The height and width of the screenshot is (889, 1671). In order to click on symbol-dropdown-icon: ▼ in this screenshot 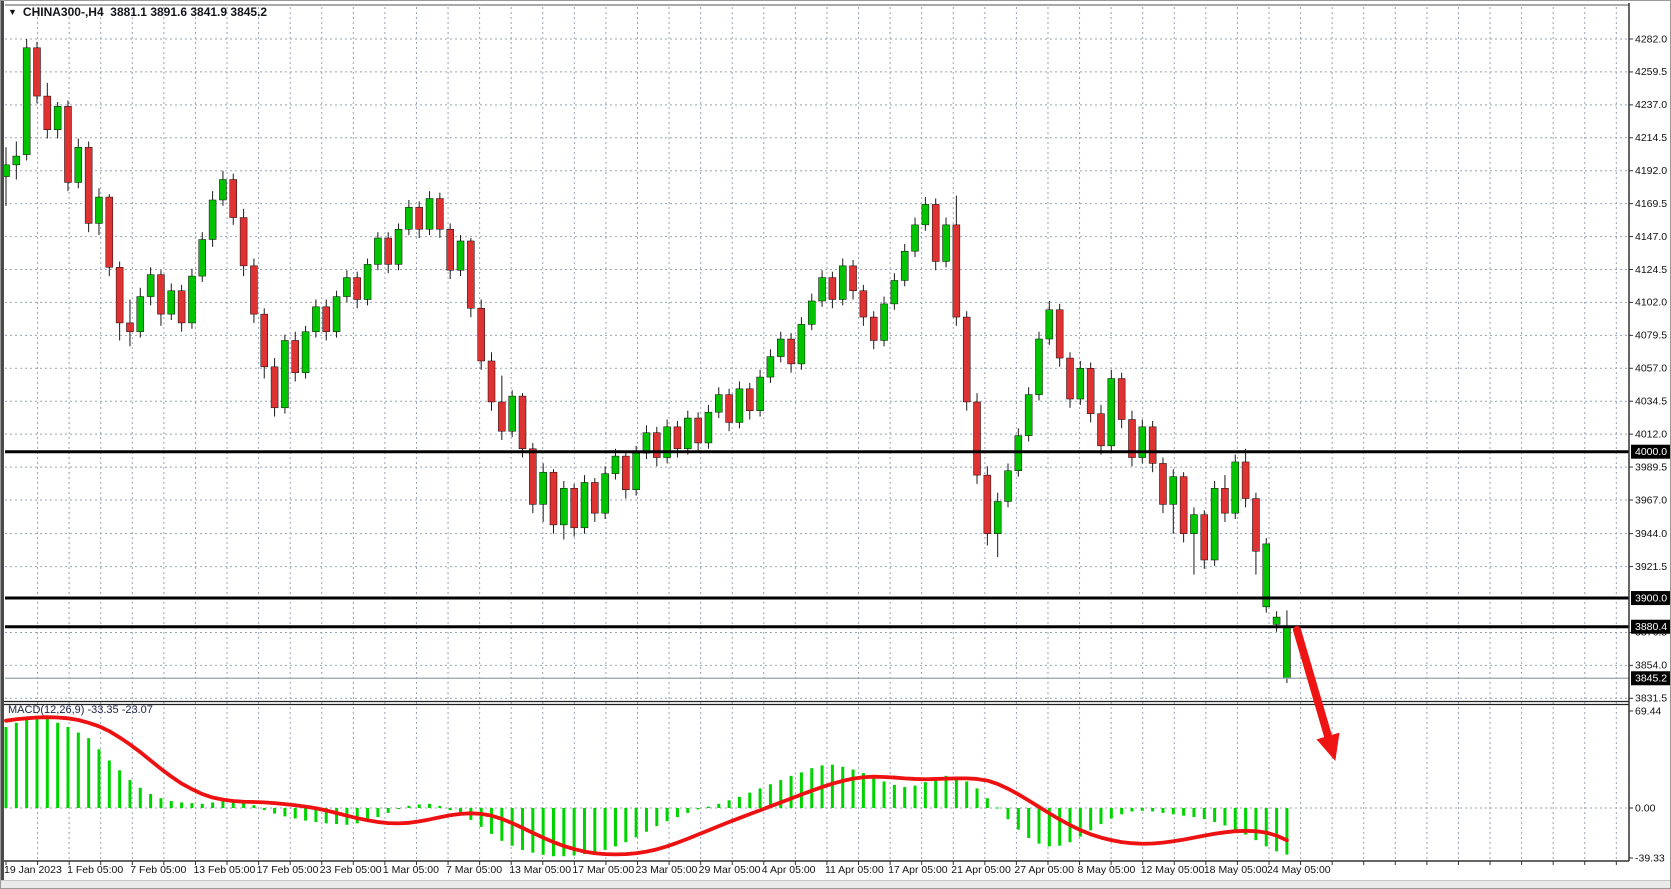, I will do `click(12, 12)`.